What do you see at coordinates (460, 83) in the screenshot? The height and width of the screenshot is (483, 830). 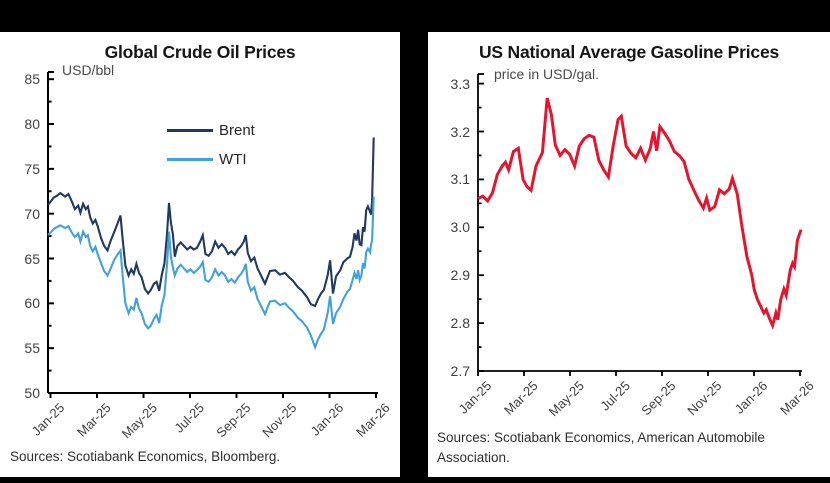 I see `y-axis-label: 3.3` at bounding box center [460, 83].